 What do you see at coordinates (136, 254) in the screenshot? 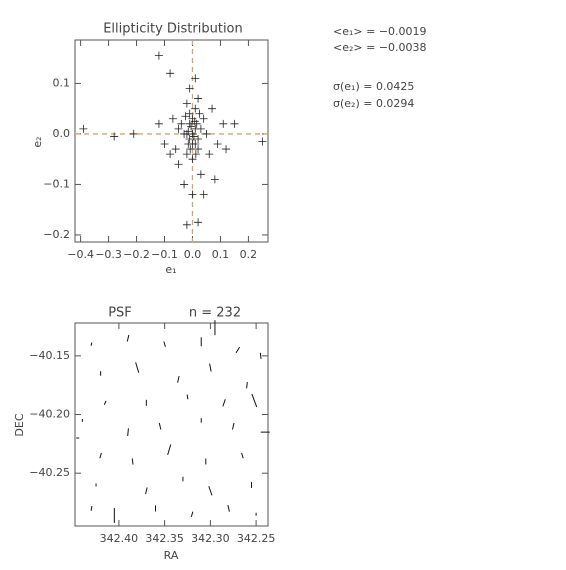
I see `x-tick-label: −0.2` at bounding box center [136, 254].